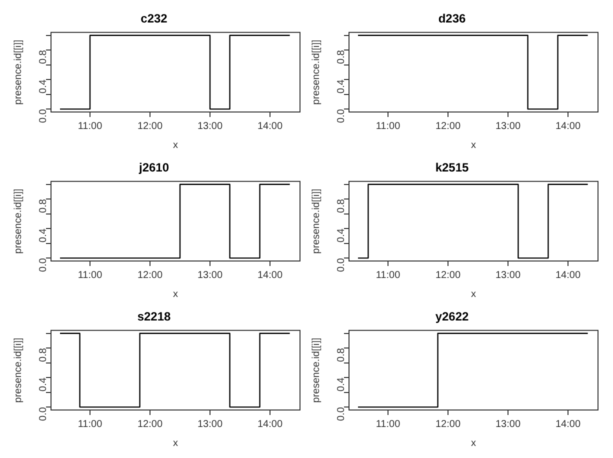 The image size is (613, 458). Describe the element at coordinates (154, 317) in the screenshot. I see `chart-title: s2218` at that location.